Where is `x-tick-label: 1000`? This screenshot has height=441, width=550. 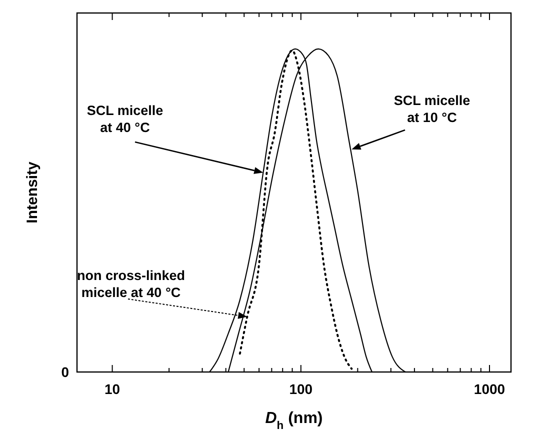 x-tick-label: 1000 is located at coordinates (490, 389).